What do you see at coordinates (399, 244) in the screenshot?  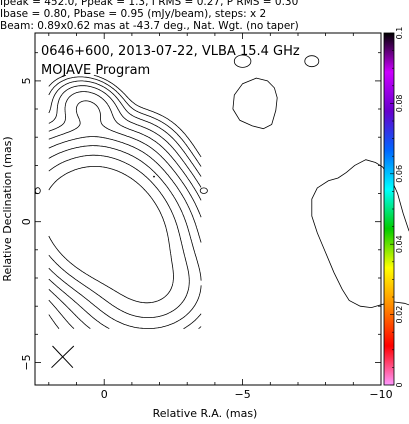 I see `colorbar-tick-label: 0.04` at bounding box center [399, 244].